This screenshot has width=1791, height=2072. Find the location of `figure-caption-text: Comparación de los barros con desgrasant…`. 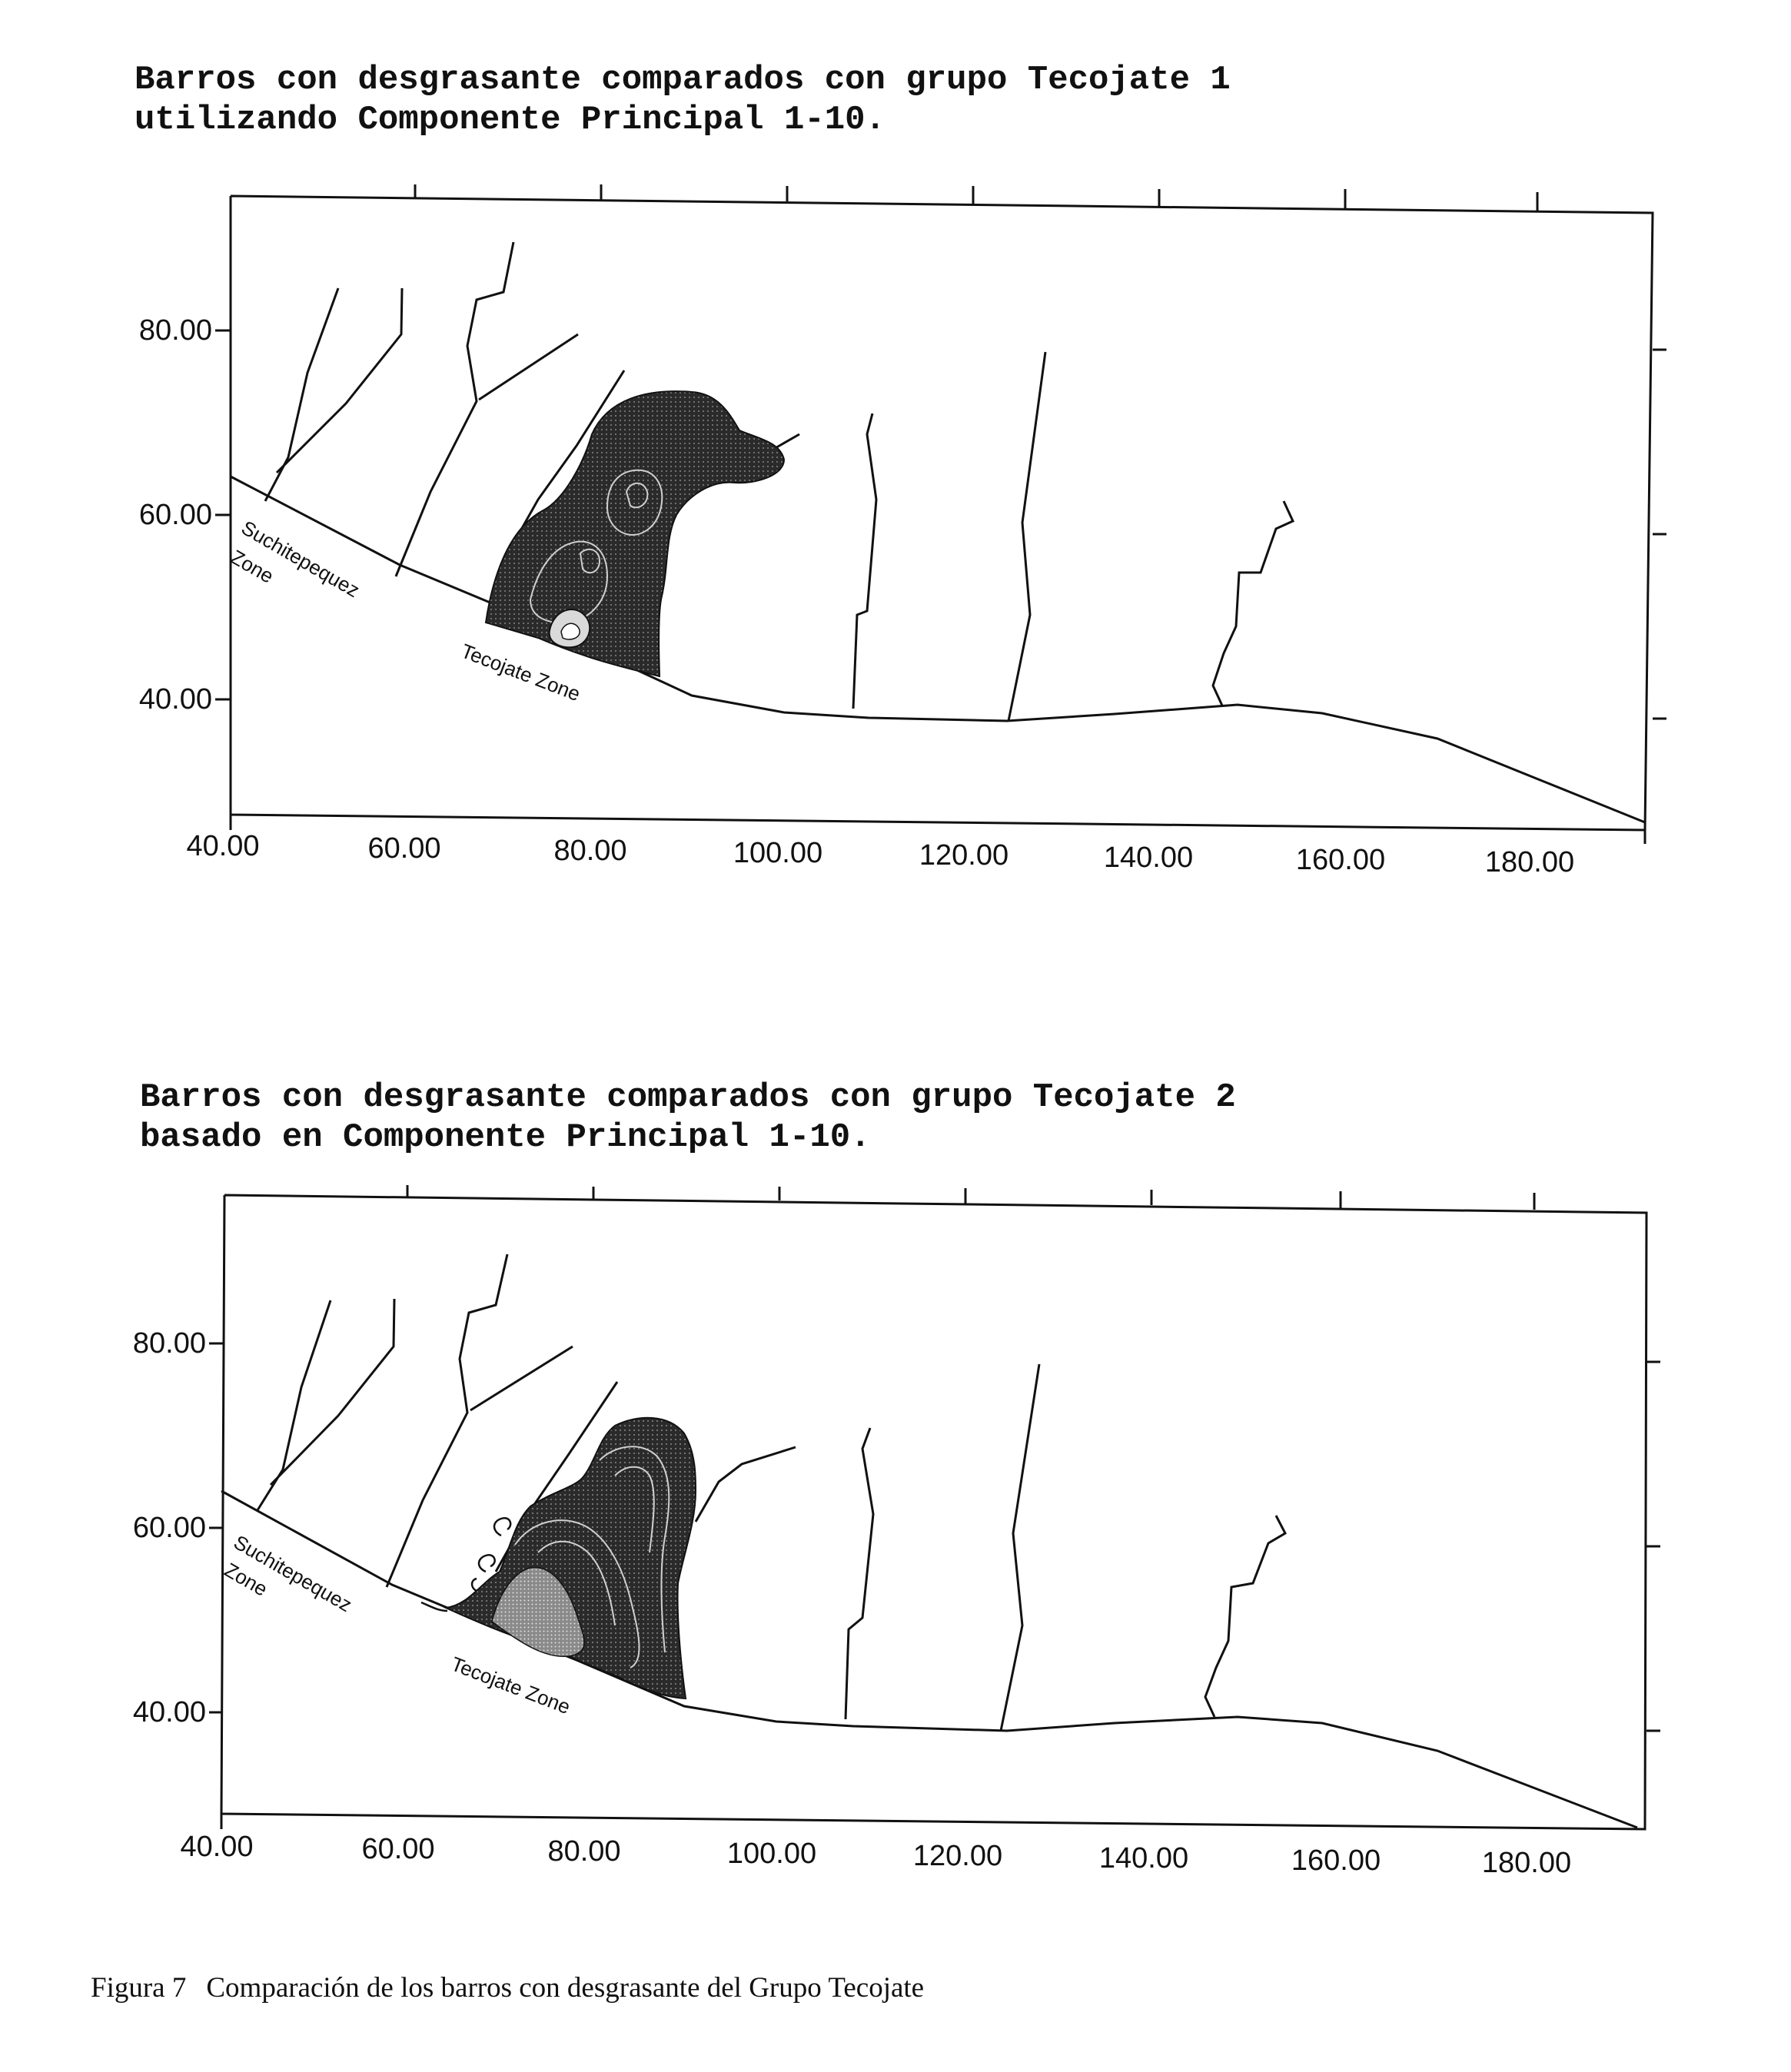

figure-caption-text: Comparación de los barros con desgrasant… is located at coordinates (565, 1988).